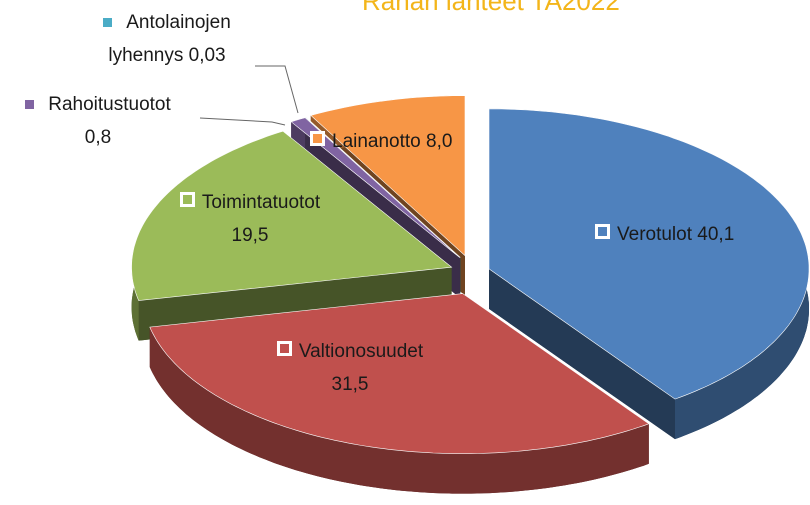 The height and width of the screenshot is (505, 810). Describe the element at coordinates (350, 368) in the screenshot. I see `data-label: Valtionosuudet 31,5` at that location.